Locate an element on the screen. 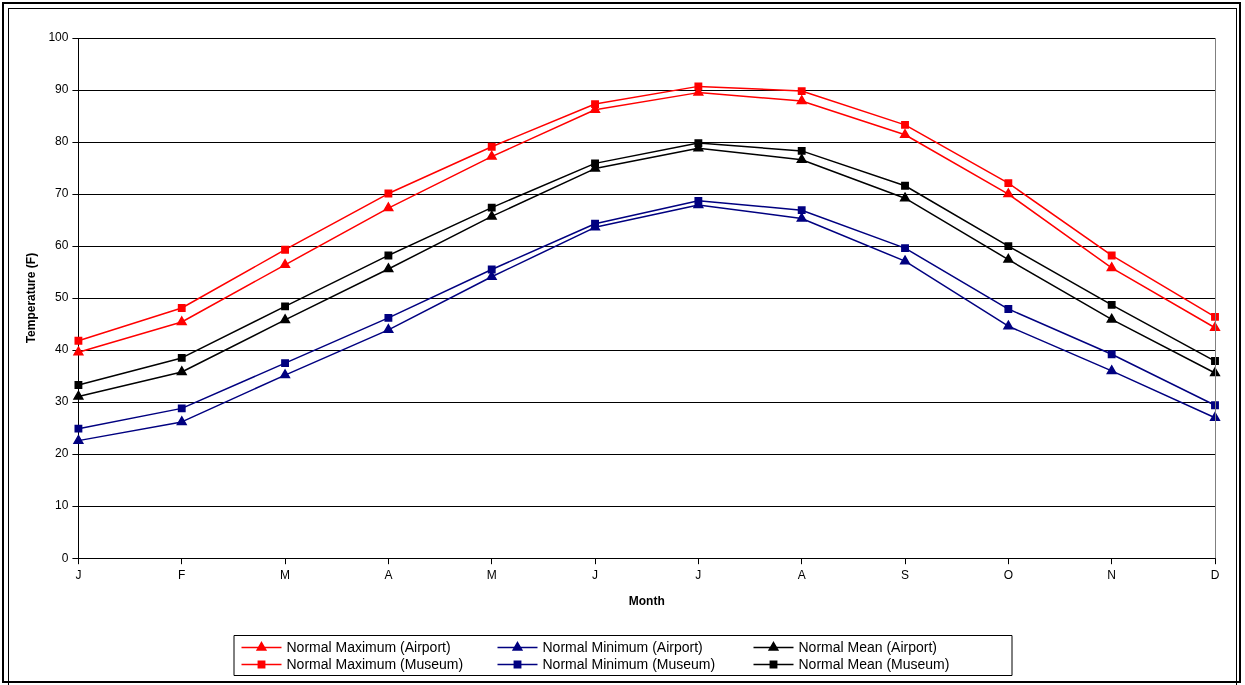 The height and width of the screenshot is (685, 1245). legend-label: Normal Minimum (Museum) is located at coordinates (629, 664).